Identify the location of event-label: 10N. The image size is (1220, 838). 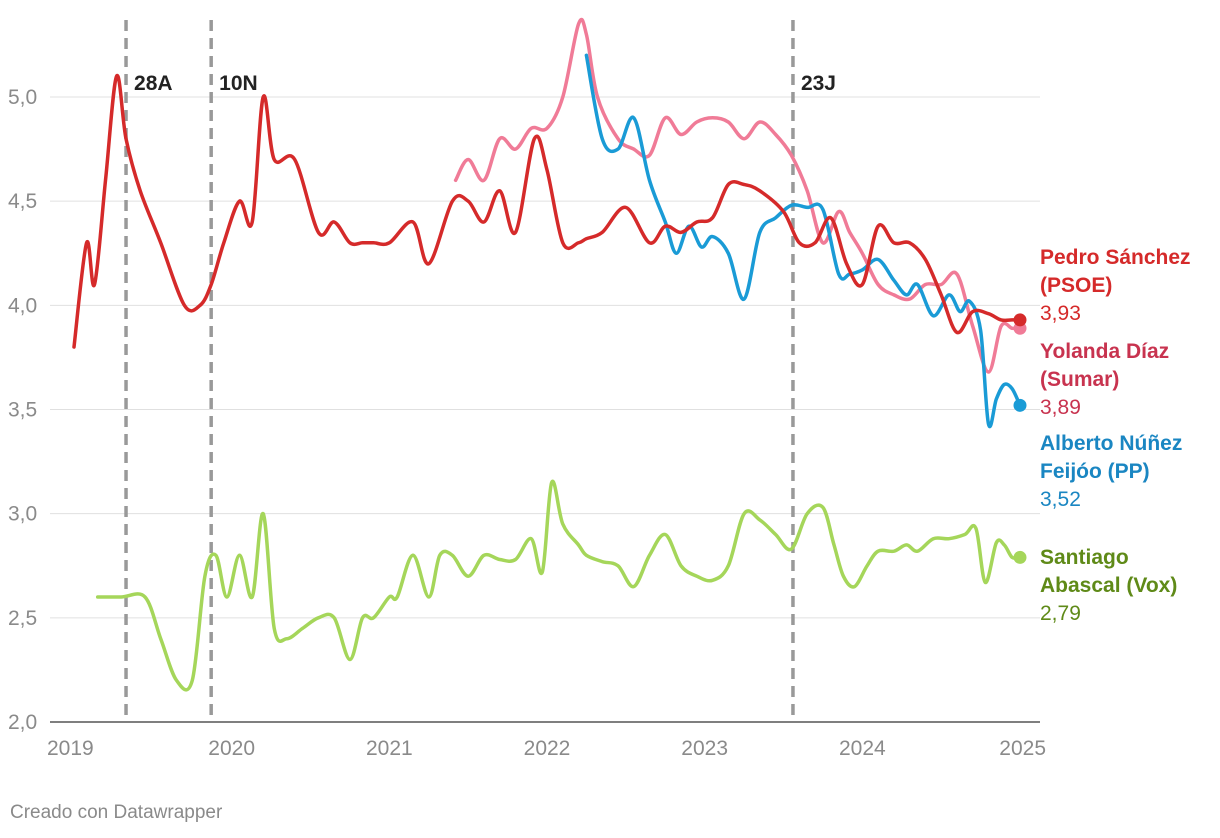
(238, 83).